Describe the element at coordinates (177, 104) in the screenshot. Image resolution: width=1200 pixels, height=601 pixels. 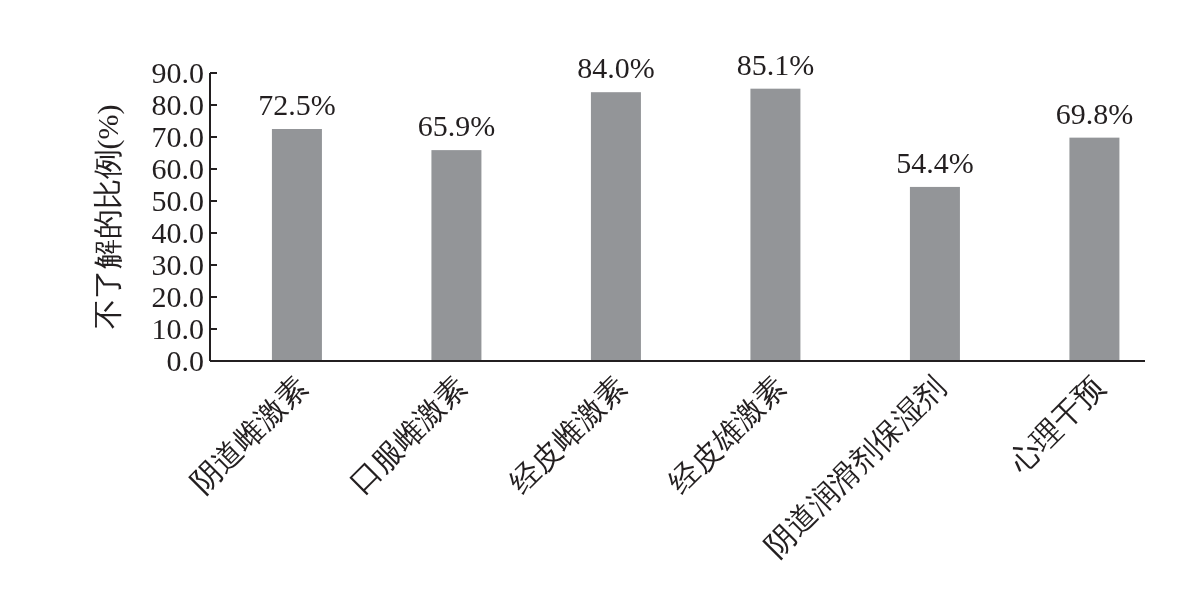
I see `y-tick-label: 80.0` at that location.